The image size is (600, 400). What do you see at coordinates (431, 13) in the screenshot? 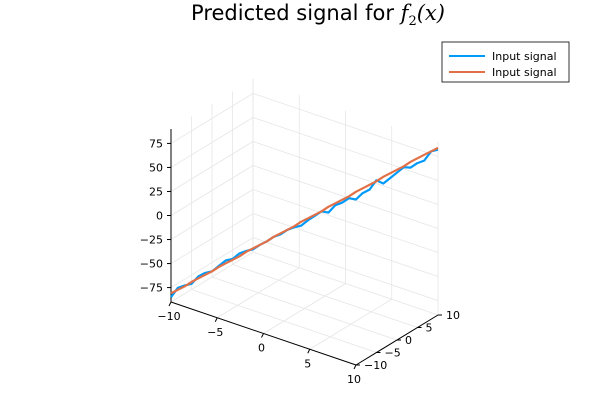
I see `title-math-args: (x)` at bounding box center [431, 13].